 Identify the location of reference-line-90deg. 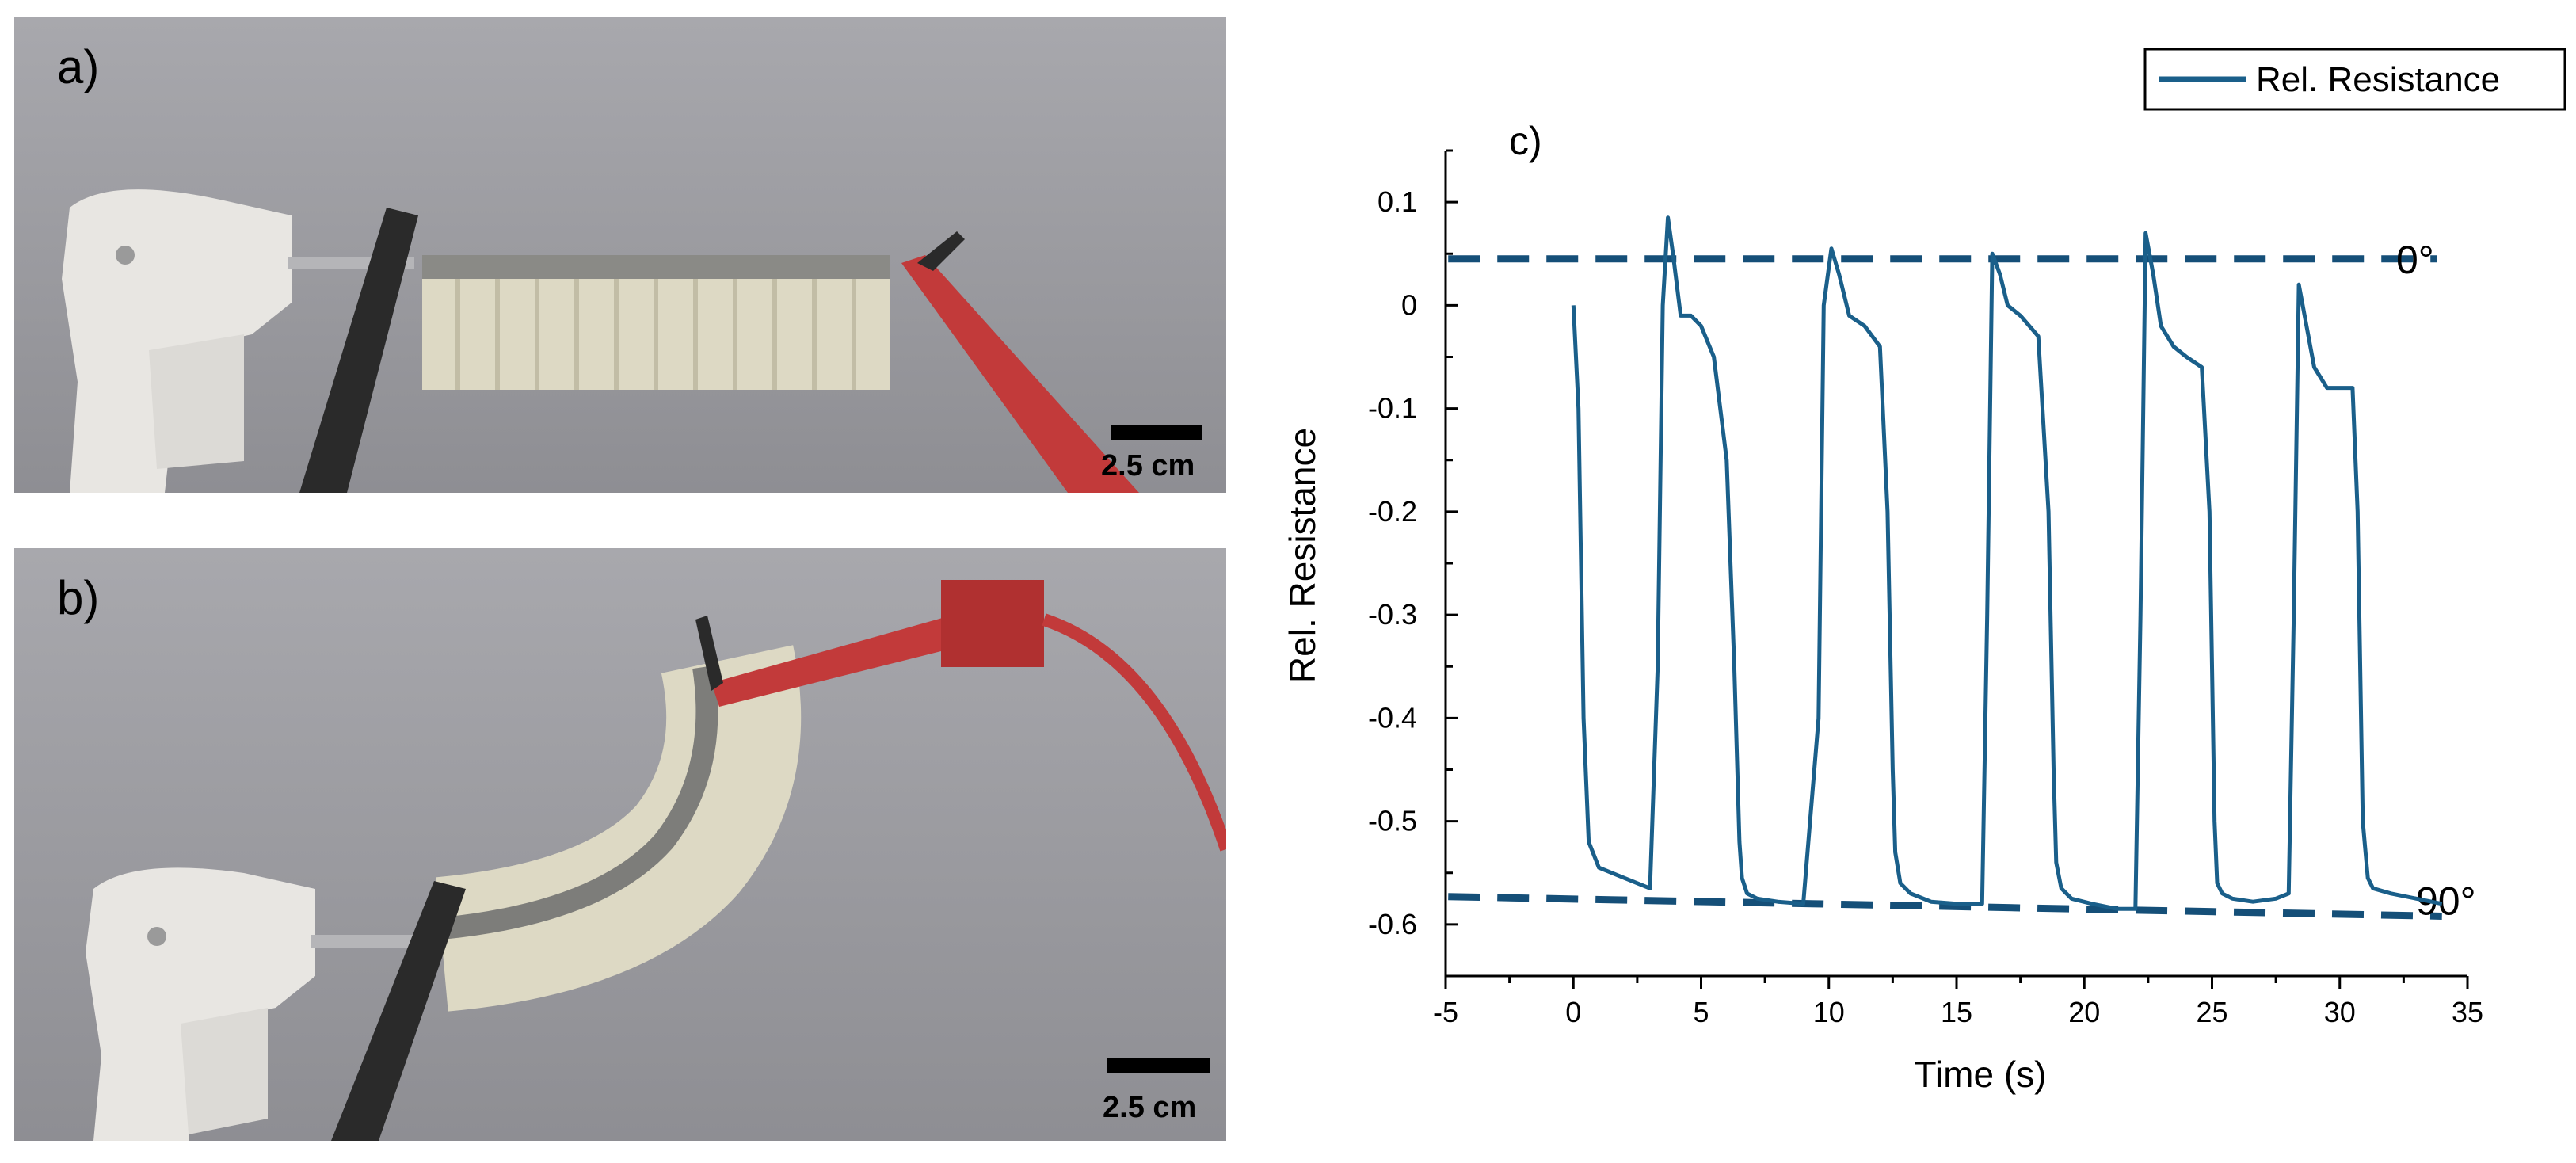
(1945, 906).